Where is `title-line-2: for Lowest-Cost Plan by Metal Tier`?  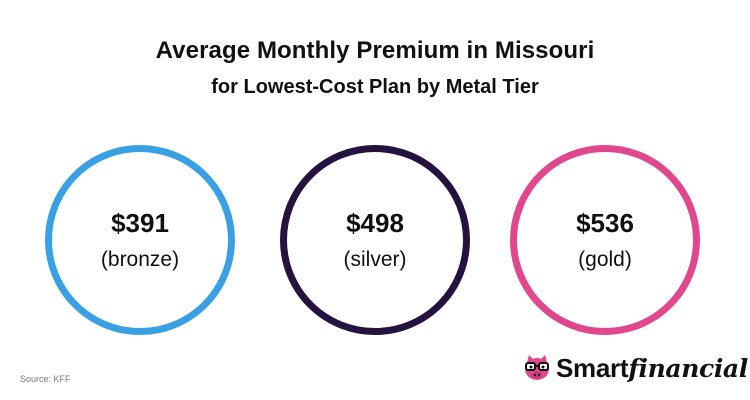 title-line-2: for Lowest-Cost Plan by Metal Tier is located at coordinates (375, 87).